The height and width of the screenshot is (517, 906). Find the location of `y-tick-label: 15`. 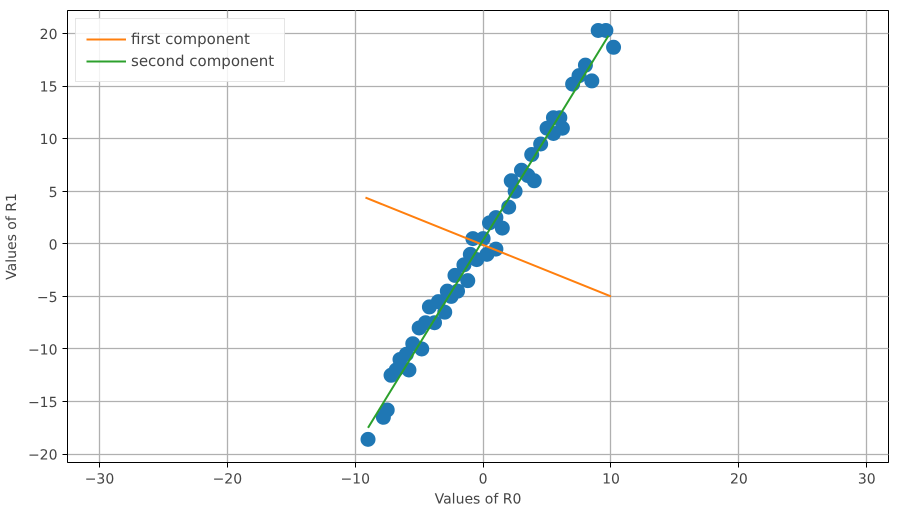

y-tick-label: 15 is located at coordinates (49, 88).